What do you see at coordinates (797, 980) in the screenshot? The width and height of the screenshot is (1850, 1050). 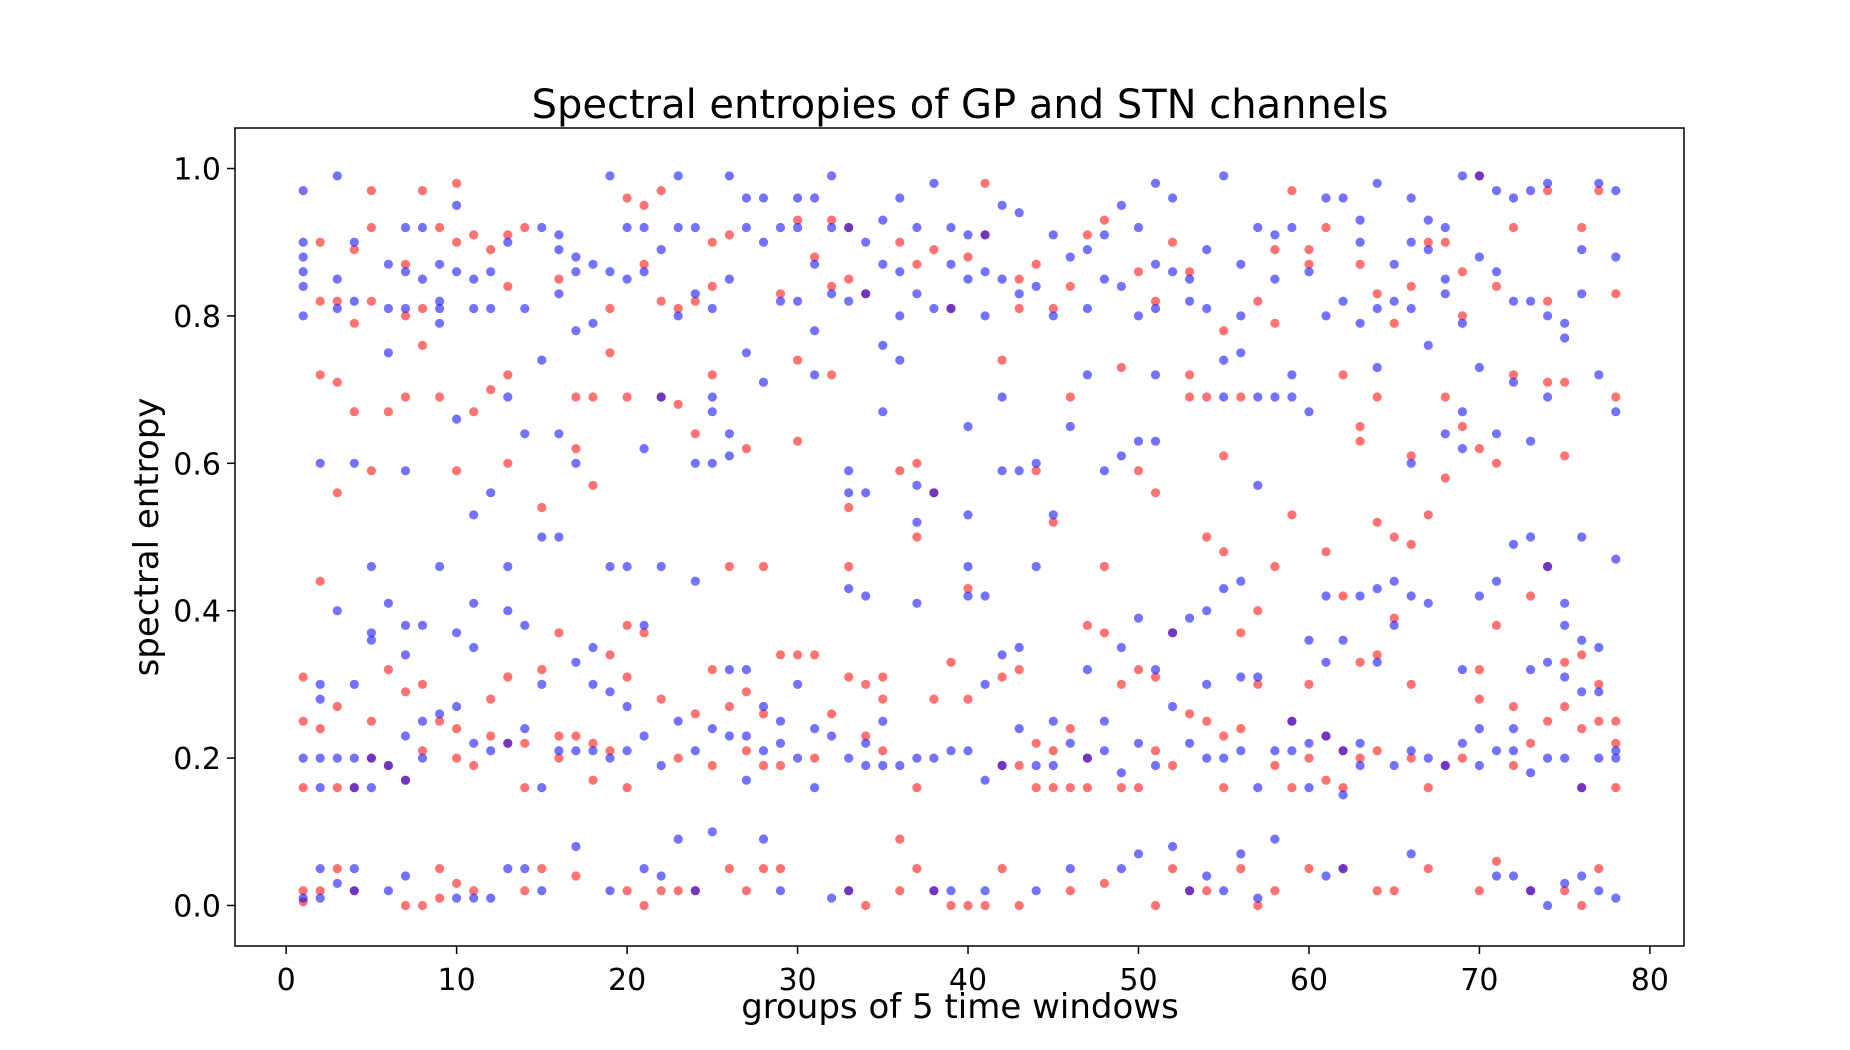 I see `x-tick-label: 30` at bounding box center [797, 980].